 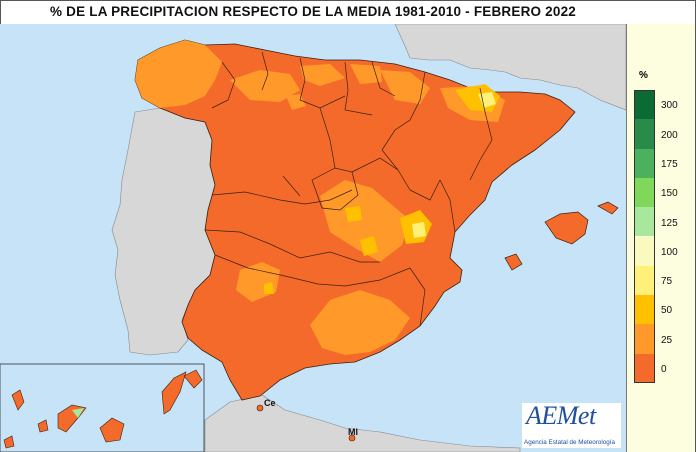 I want to click on ibiza, so click(x=513, y=262).